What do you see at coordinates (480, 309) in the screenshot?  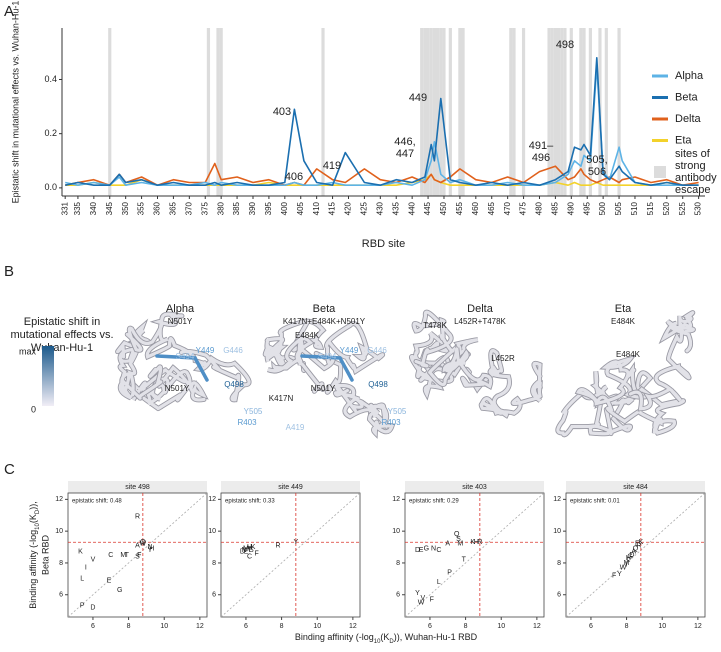 I see `structure-title: Delta` at bounding box center [480, 309].